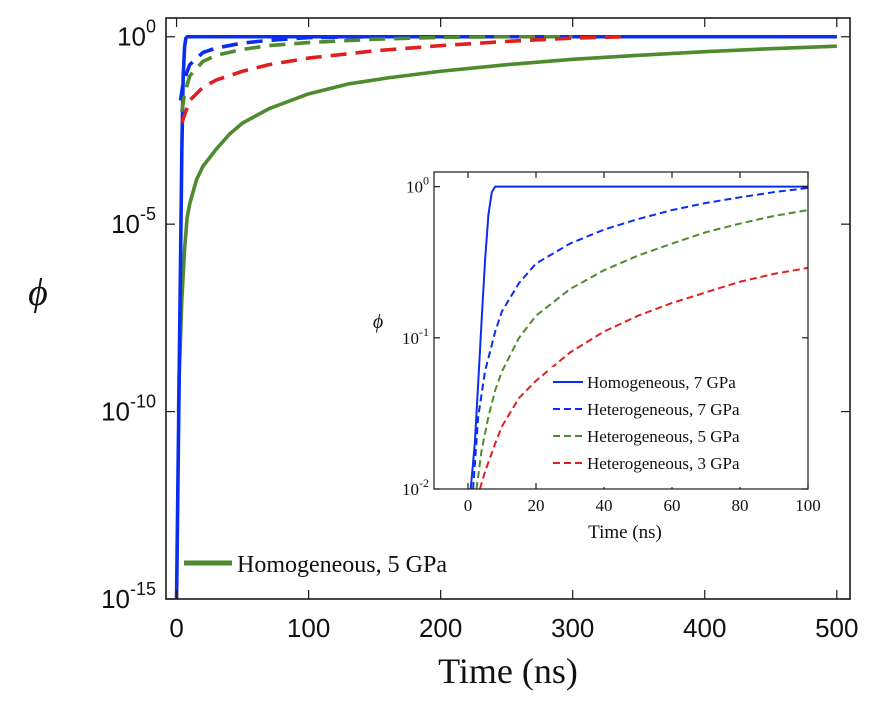 The width and height of the screenshot is (869, 711). What do you see at coordinates (663, 463) in the screenshot?
I see `inset-legend-label: Heterogeneous, 3 GPa` at bounding box center [663, 463].